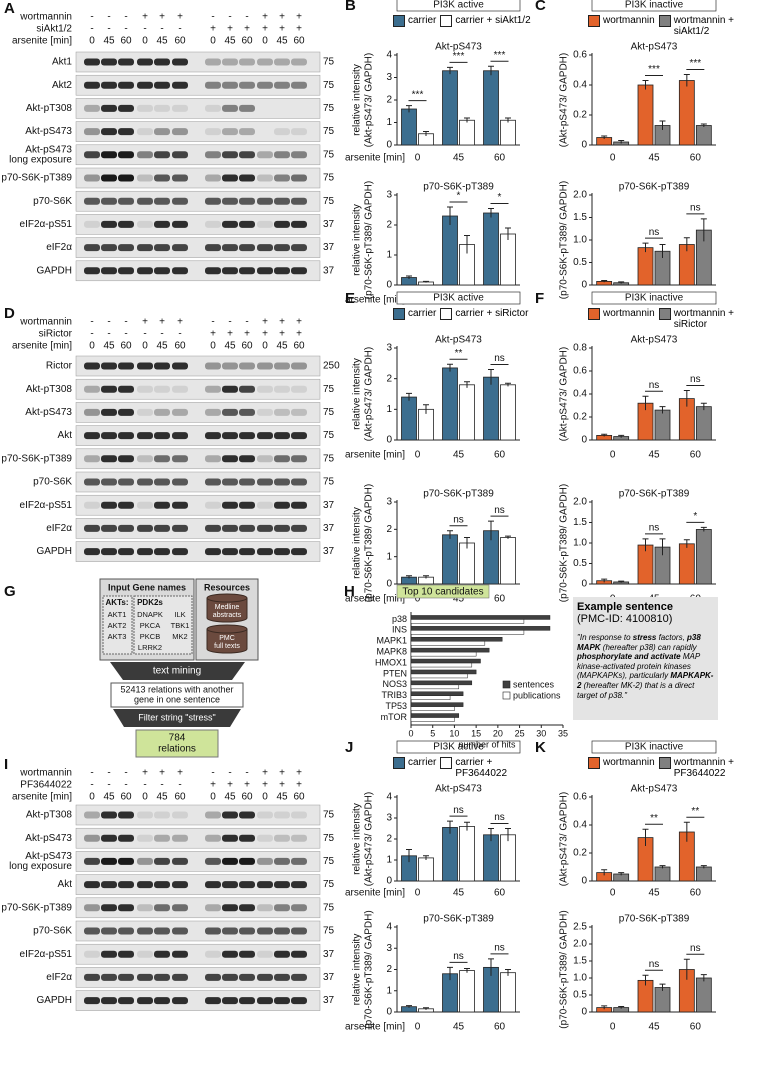 The width and height of the screenshot is (757, 1071). Describe the element at coordinates (458, 747) in the screenshot. I see `panel-header: PI3K active` at that location.